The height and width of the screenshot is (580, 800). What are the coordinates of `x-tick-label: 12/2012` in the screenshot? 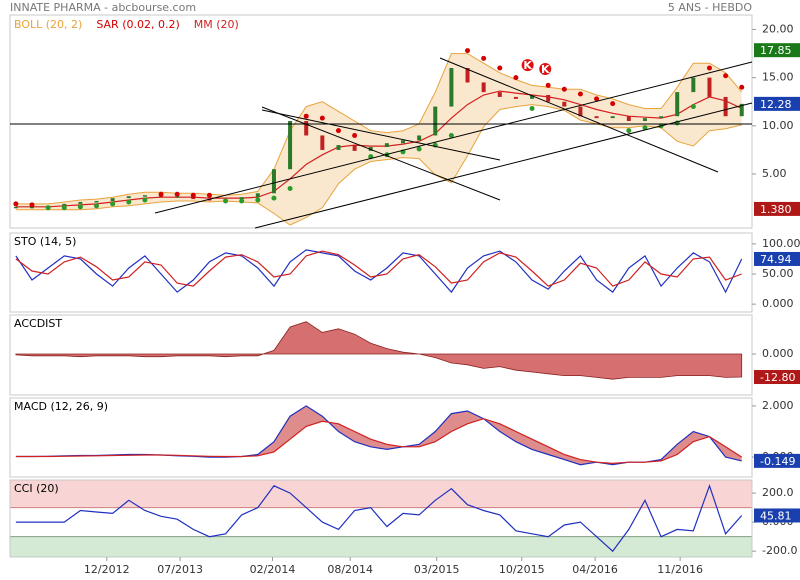 It's located at (107, 569).